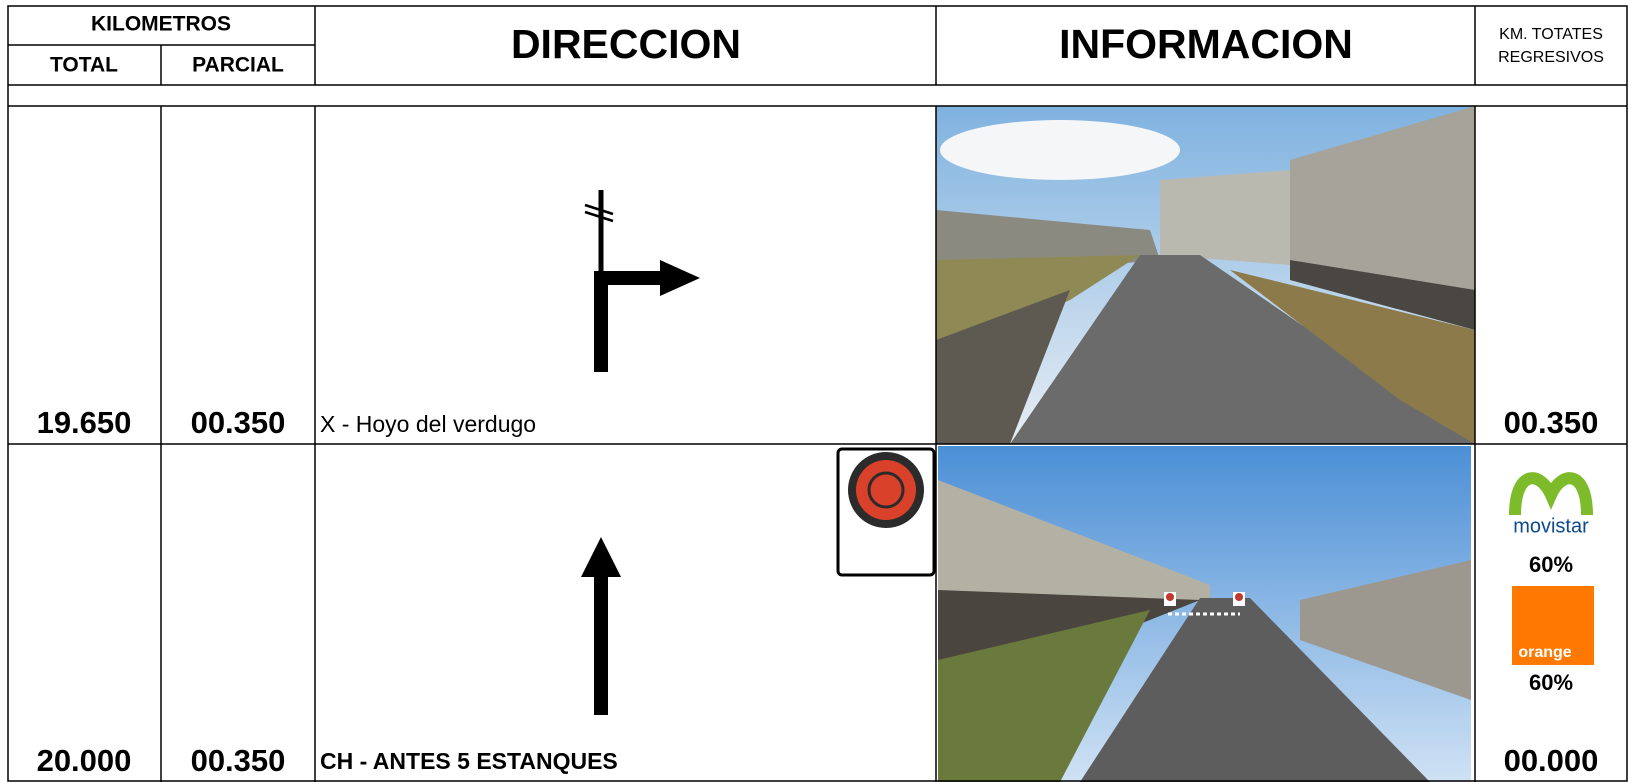  What do you see at coordinates (161, 24) in the screenshot?
I see `header-kilometros: KILOMETROS` at bounding box center [161, 24].